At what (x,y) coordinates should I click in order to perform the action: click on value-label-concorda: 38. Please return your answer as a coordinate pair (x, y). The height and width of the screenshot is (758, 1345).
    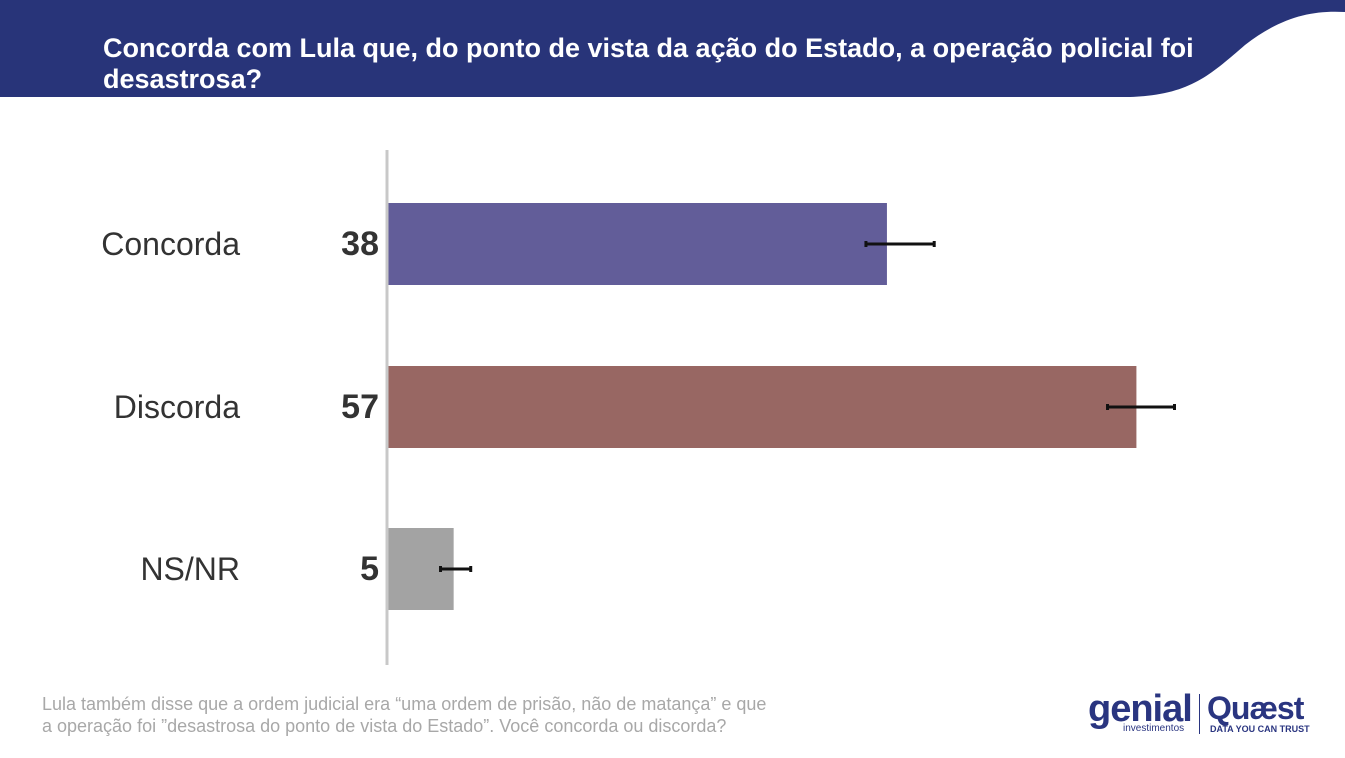
    Looking at the image, I should click on (360, 244).